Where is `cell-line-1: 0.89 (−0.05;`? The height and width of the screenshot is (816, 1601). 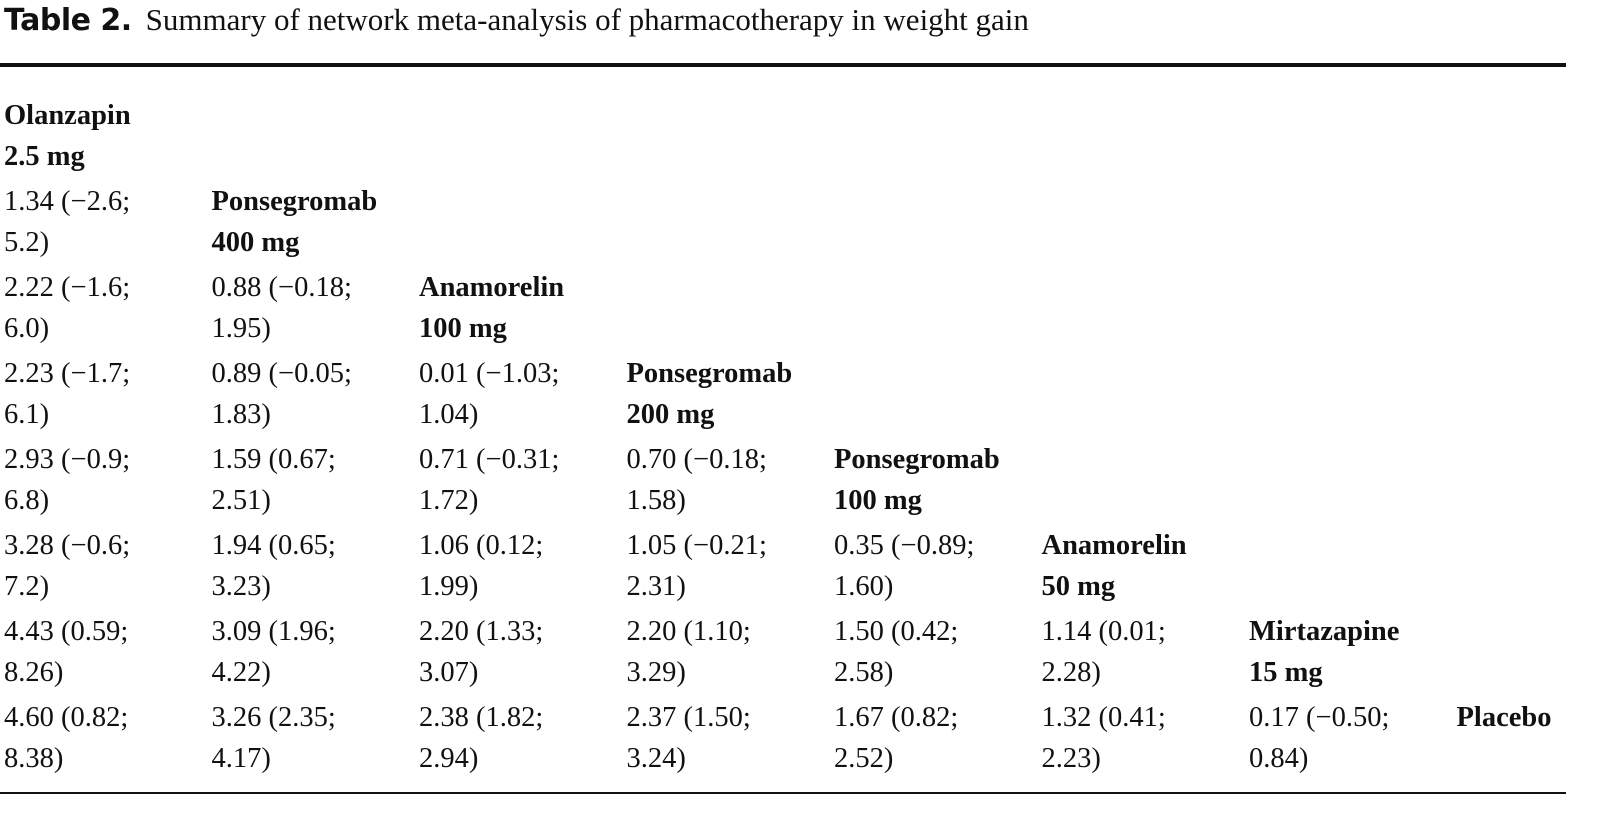 cell-line-1: 0.89 (−0.05; is located at coordinates (281, 373).